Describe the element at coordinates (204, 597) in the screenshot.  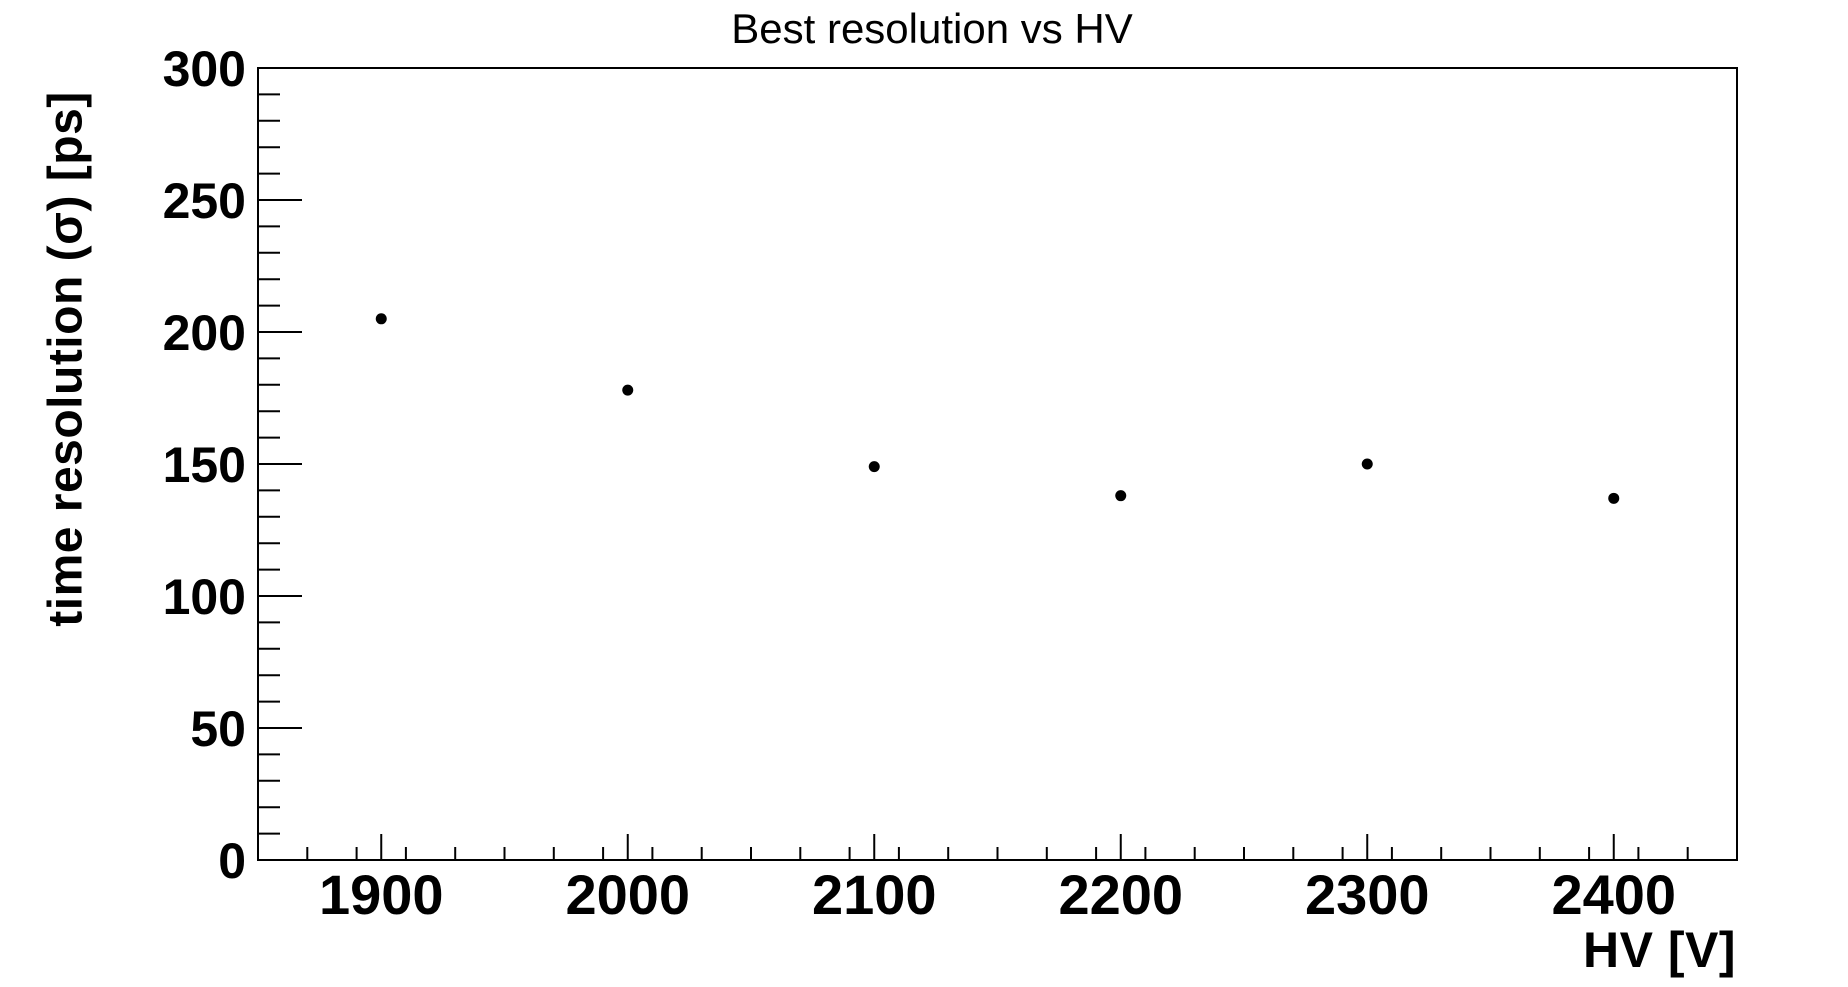
I see `y-tick-label: 100` at that location.